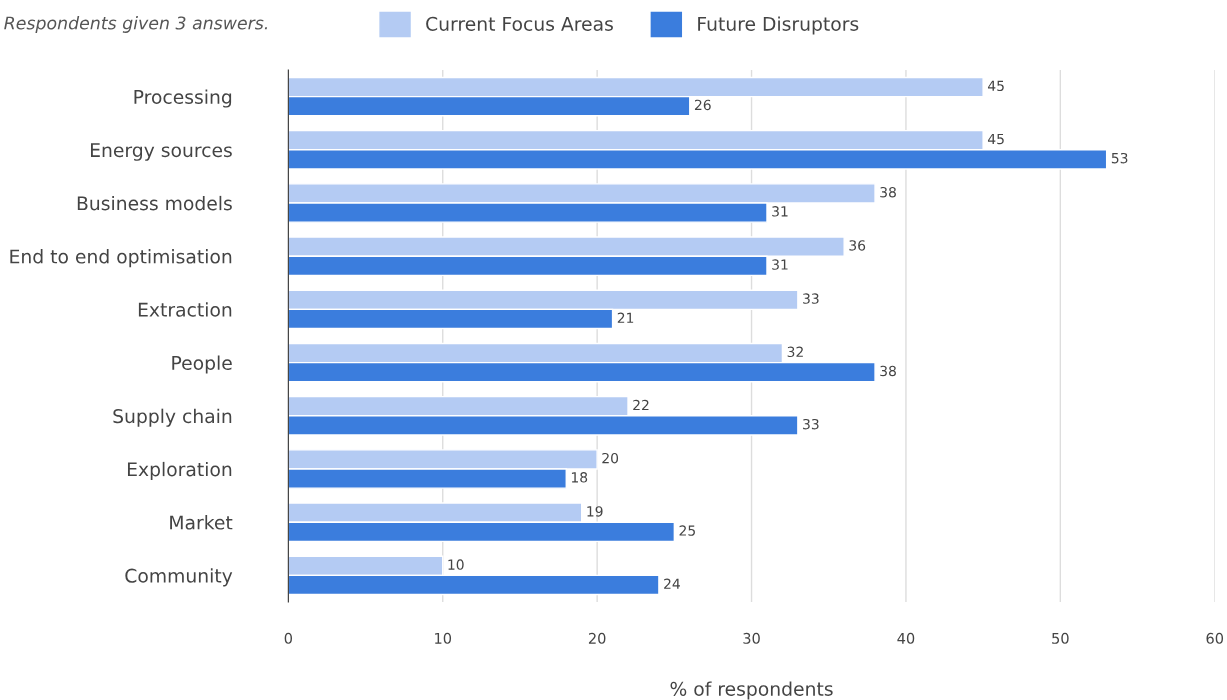 The image size is (1227, 700). What do you see at coordinates (185, 309) in the screenshot?
I see `y-tick-label: Extraction` at bounding box center [185, 309].